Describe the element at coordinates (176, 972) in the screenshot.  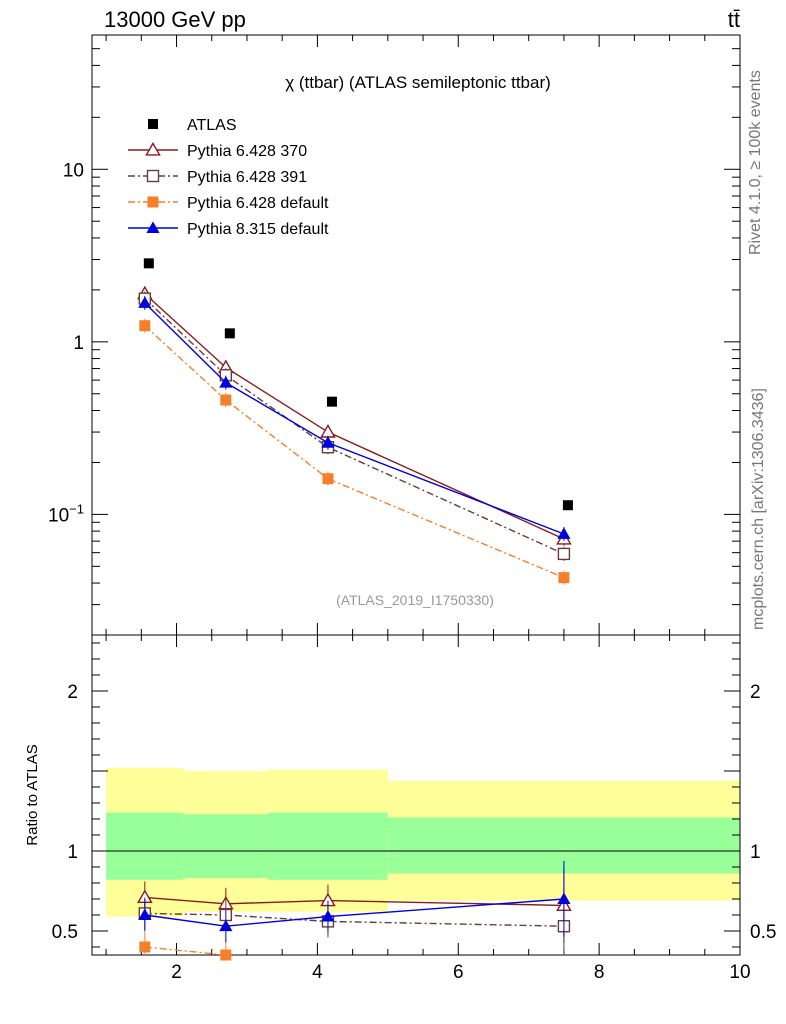
I see `x-tick-label: 2` at that location.